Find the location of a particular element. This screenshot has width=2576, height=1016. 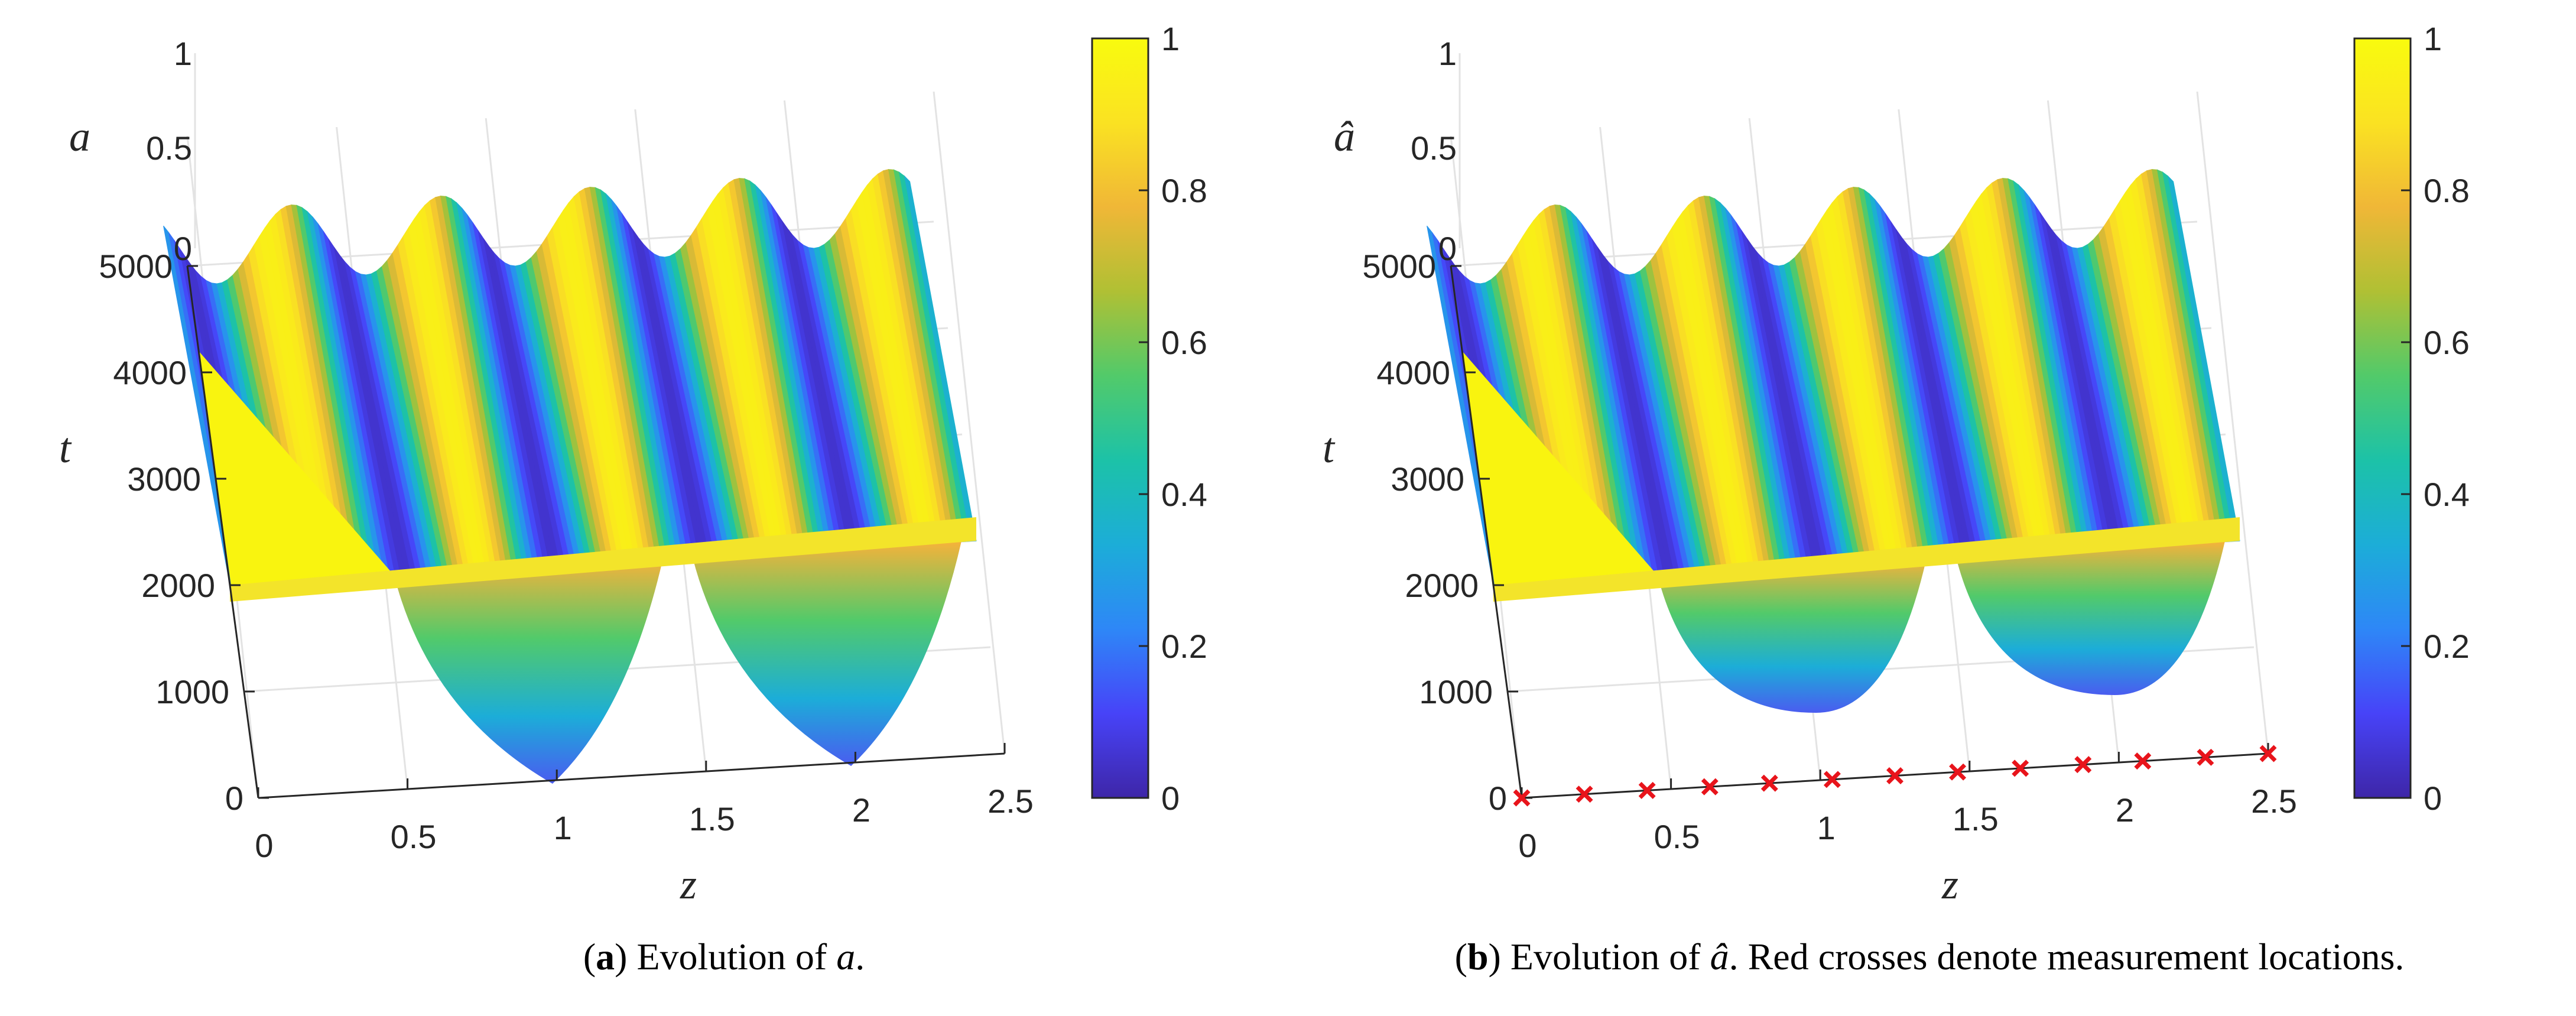

panel-b-t-ticks: 0 1000 2000 3000 4000 5000 is located at coordinates (1447, 532).